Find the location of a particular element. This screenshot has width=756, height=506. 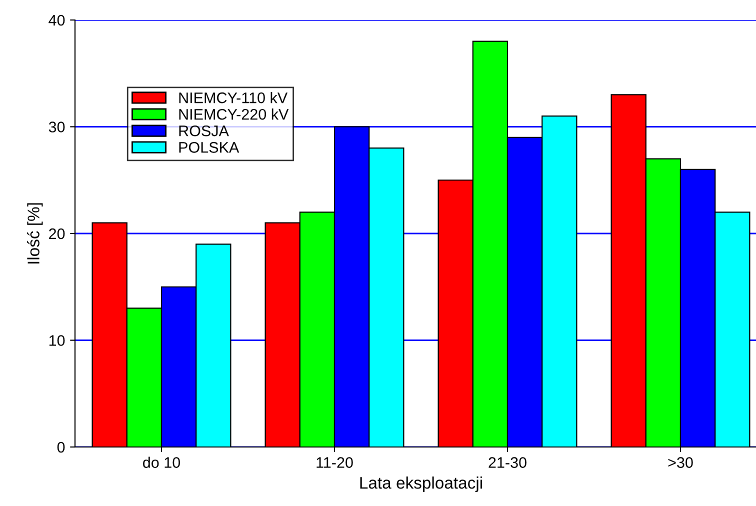

x-tick-label: 21-30 is located at coordinates (507, 462).